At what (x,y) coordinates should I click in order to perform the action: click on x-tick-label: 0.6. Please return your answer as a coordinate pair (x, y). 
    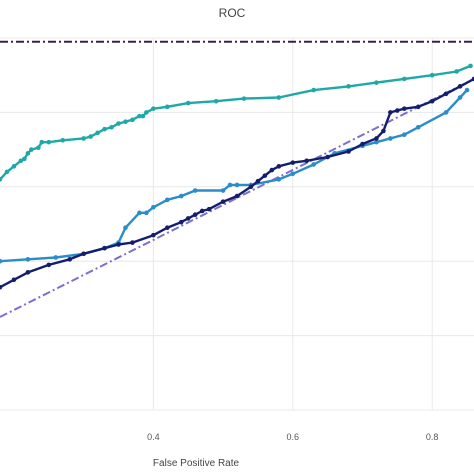
    Looking at the image, I should click on (293, 437).